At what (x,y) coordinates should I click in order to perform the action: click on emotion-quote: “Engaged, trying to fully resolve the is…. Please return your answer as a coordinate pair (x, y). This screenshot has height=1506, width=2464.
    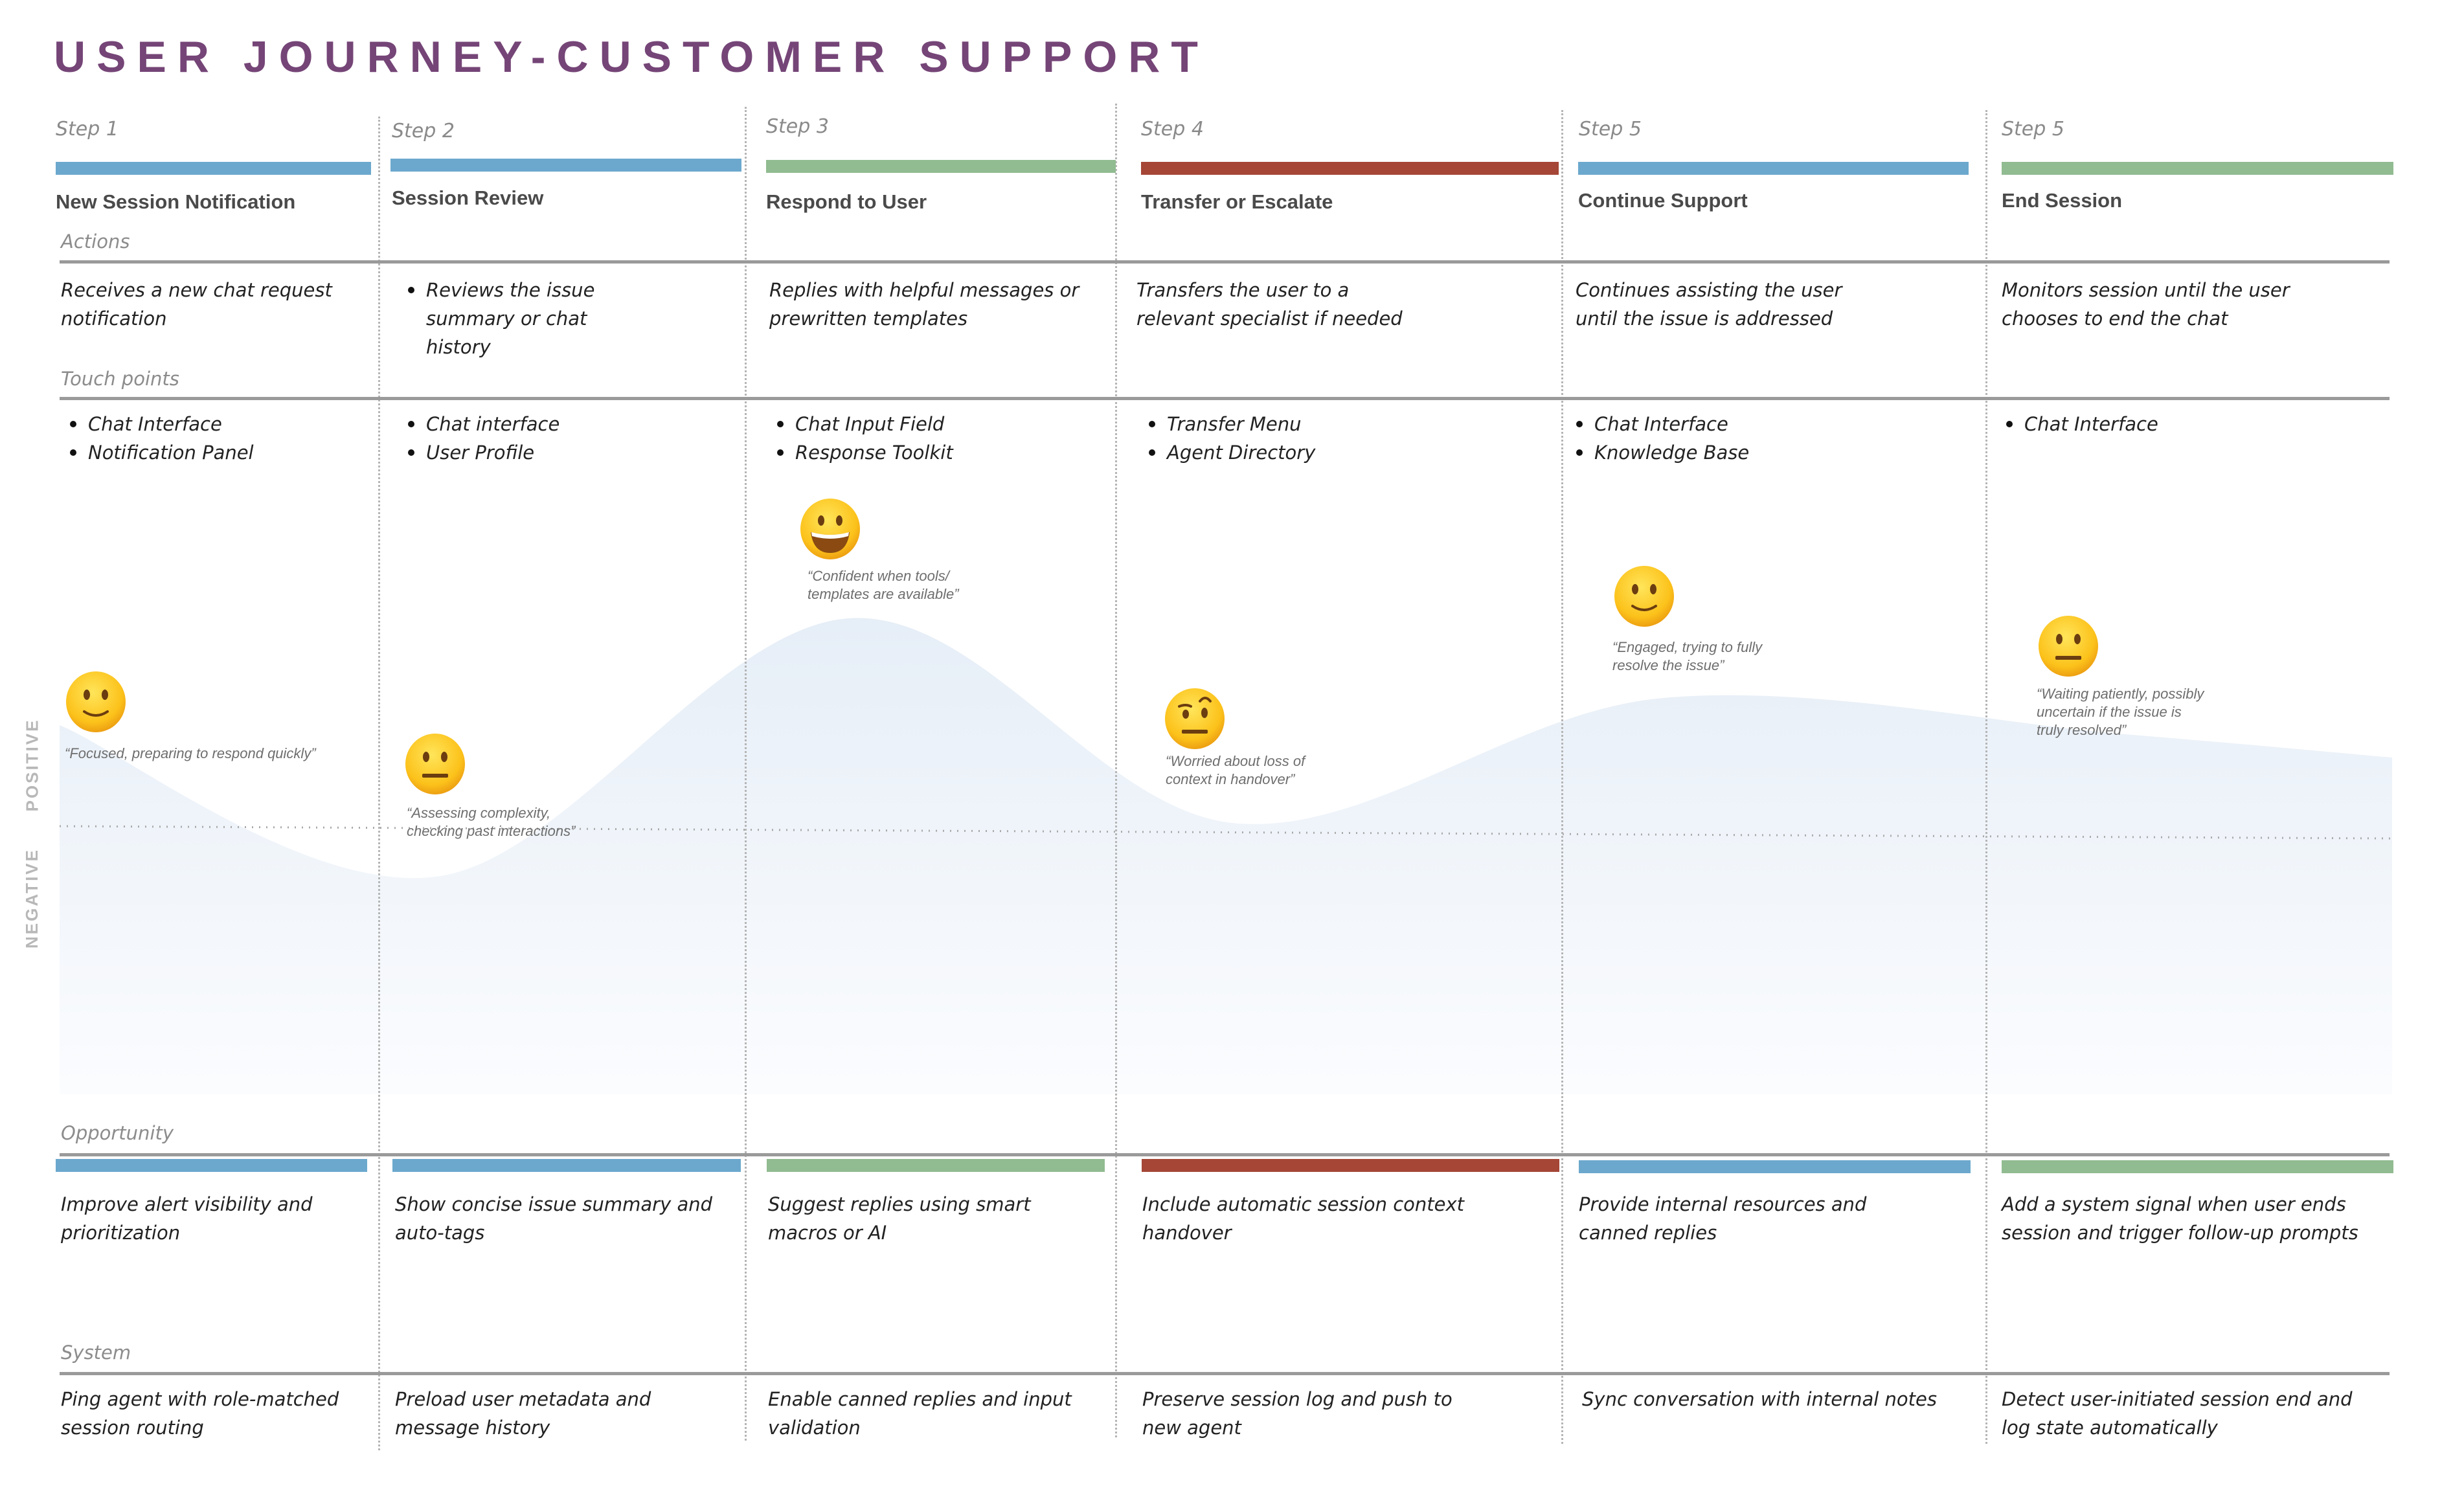
    Looking at the image, I should click on (1687, 656).